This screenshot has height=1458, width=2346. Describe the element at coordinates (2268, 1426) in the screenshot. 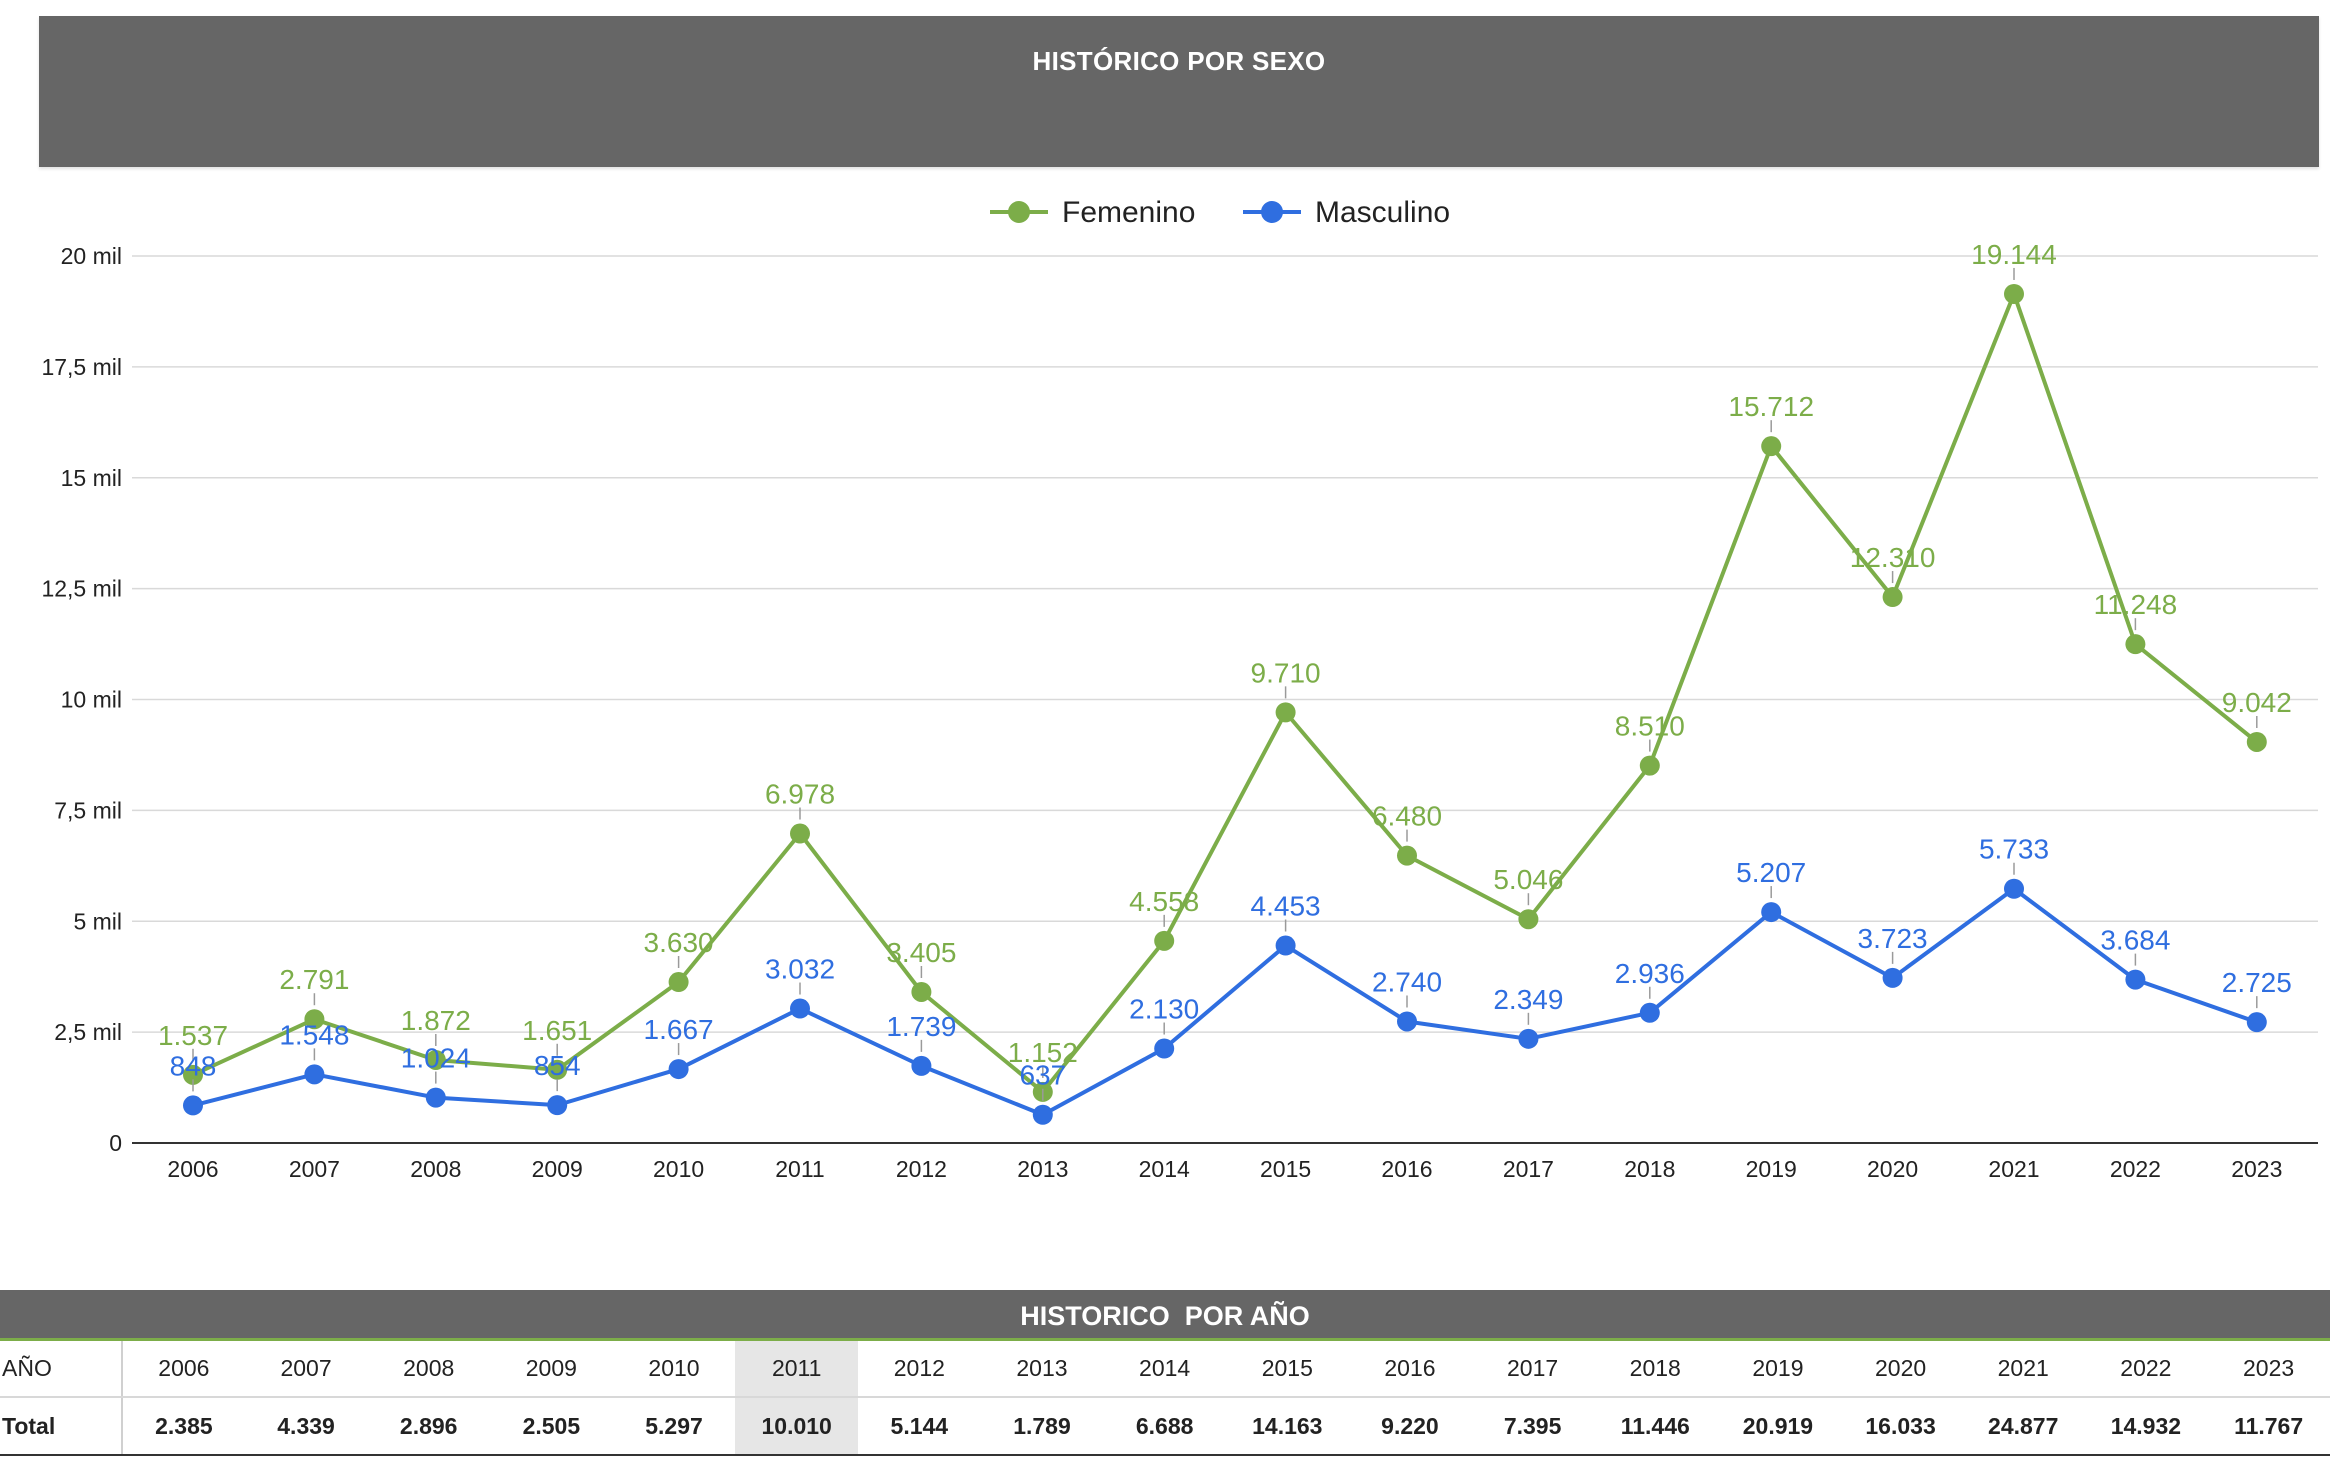

I see `table-total-cell: 11.767` at that location.